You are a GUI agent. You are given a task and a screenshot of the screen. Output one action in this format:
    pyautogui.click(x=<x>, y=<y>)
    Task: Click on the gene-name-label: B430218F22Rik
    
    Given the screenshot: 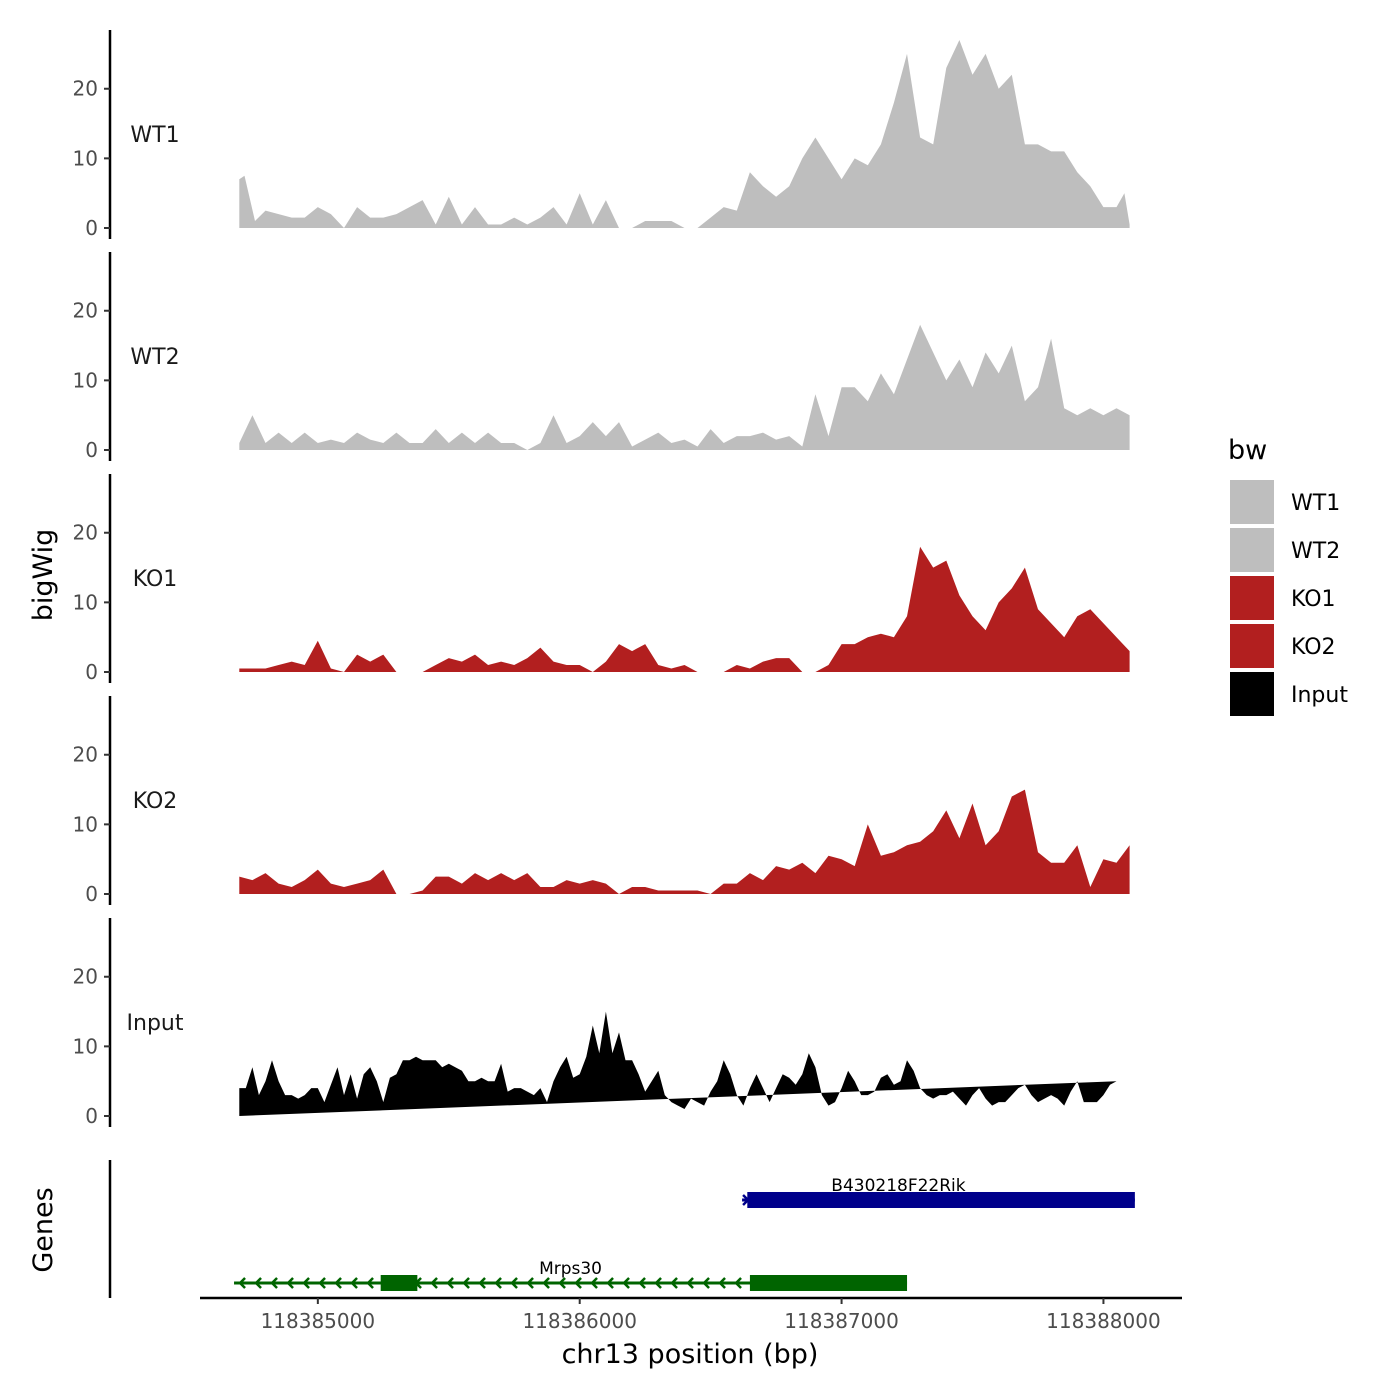 What is the action you would take?
    pyautogui.click(x=898, y=1186)
    